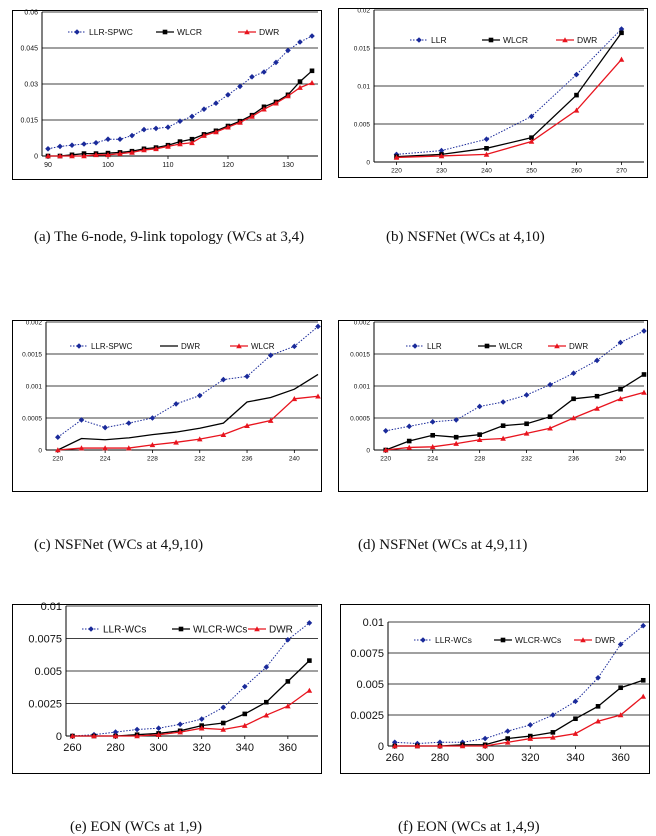 The height and width of the screenshot is (836, 656). Describe the element at coordinates (105, 459) in the screenshot. I see `x-tick-label: 224` at that location.